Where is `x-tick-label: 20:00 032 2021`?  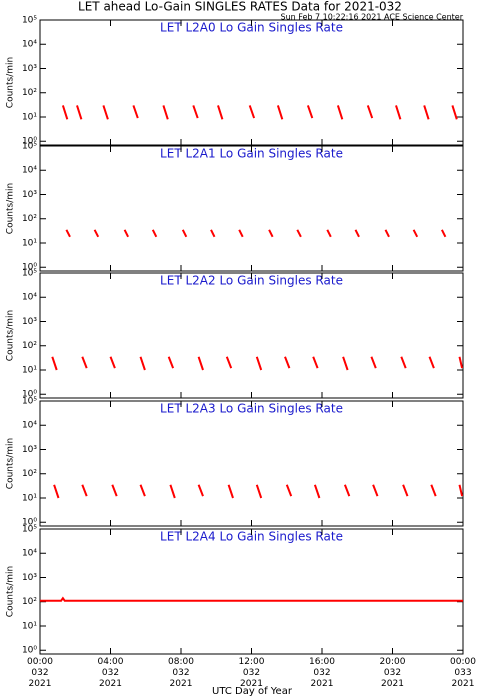
x-tick-label: 20:00 032 2021 is located at coordinates (392, 673).